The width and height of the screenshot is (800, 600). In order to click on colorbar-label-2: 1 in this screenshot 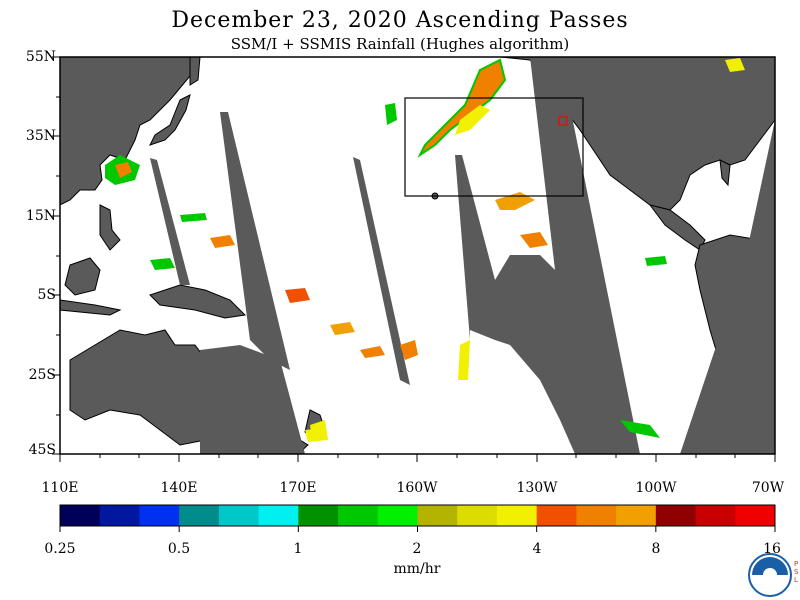, I will do `click(298, 549)`.